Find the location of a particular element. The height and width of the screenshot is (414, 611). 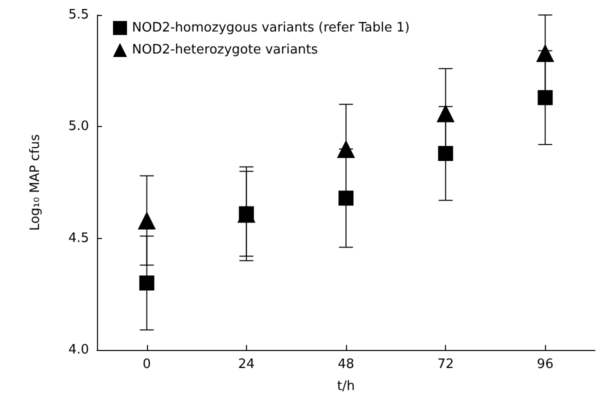

x-tick-label: 72 is located at coordinates (445, 364).